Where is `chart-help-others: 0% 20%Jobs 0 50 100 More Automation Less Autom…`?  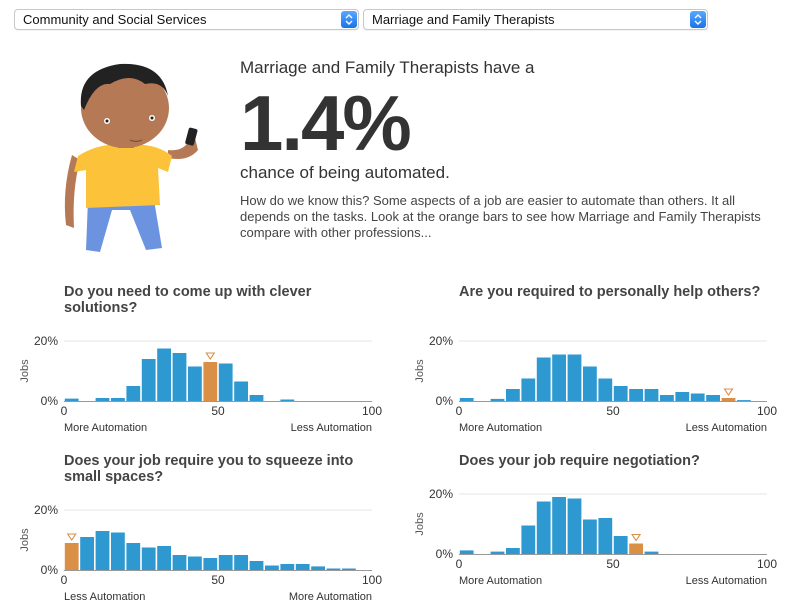
chart-help-others: 0% 20%Jobs 0 50 100 More Automation Less Autom… is located at coordinates (595, 384).